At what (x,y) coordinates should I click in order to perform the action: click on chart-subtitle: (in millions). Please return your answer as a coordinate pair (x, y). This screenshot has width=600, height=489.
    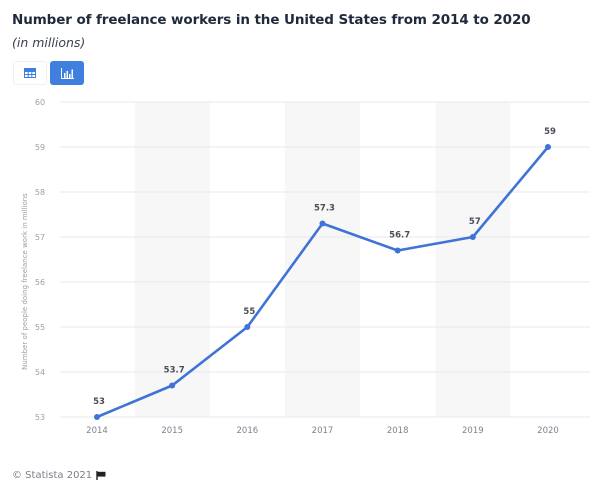
    Looking at the image, I should click on (49, 42).